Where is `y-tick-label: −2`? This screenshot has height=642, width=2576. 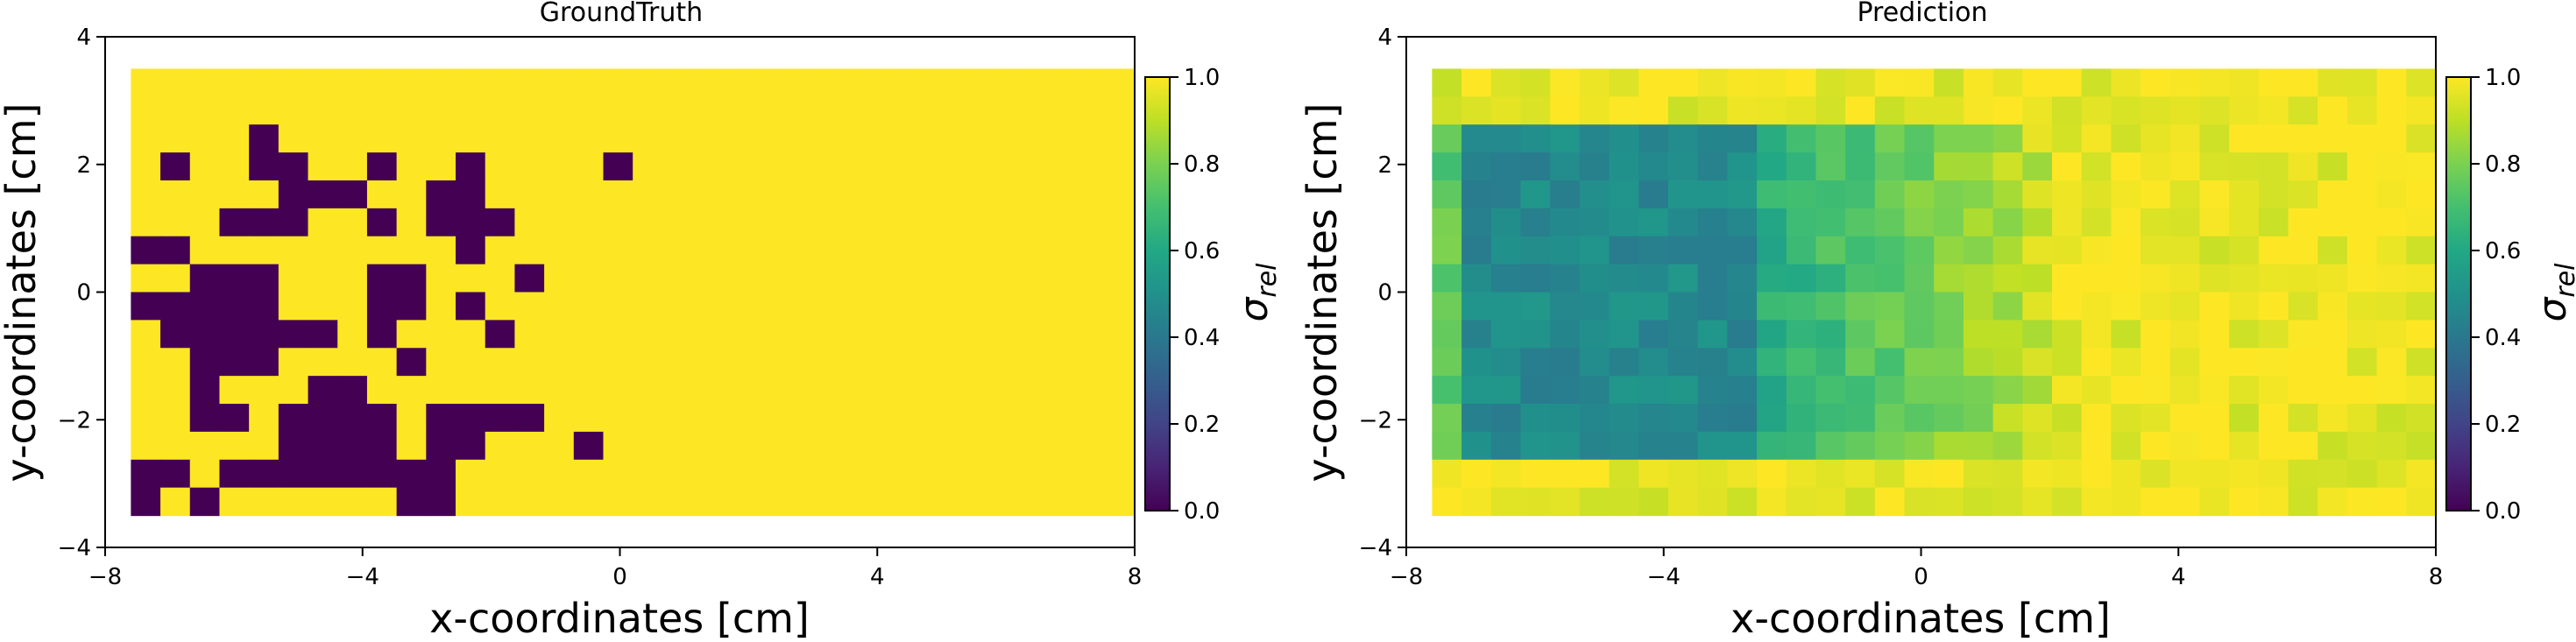 y-tick-label: −2 is located at coordinates (74, 421).